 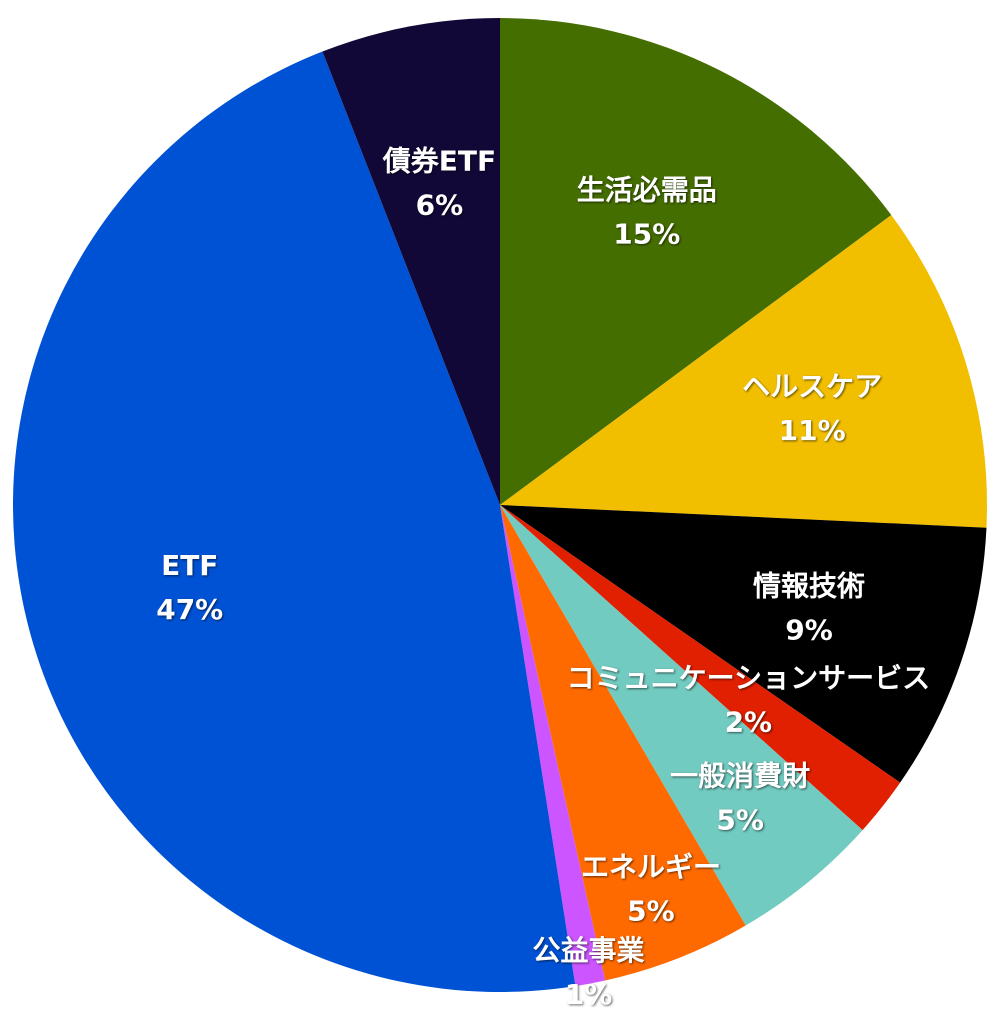 I want to click on slice-value-label: 11%, so click(x=812, y=430).